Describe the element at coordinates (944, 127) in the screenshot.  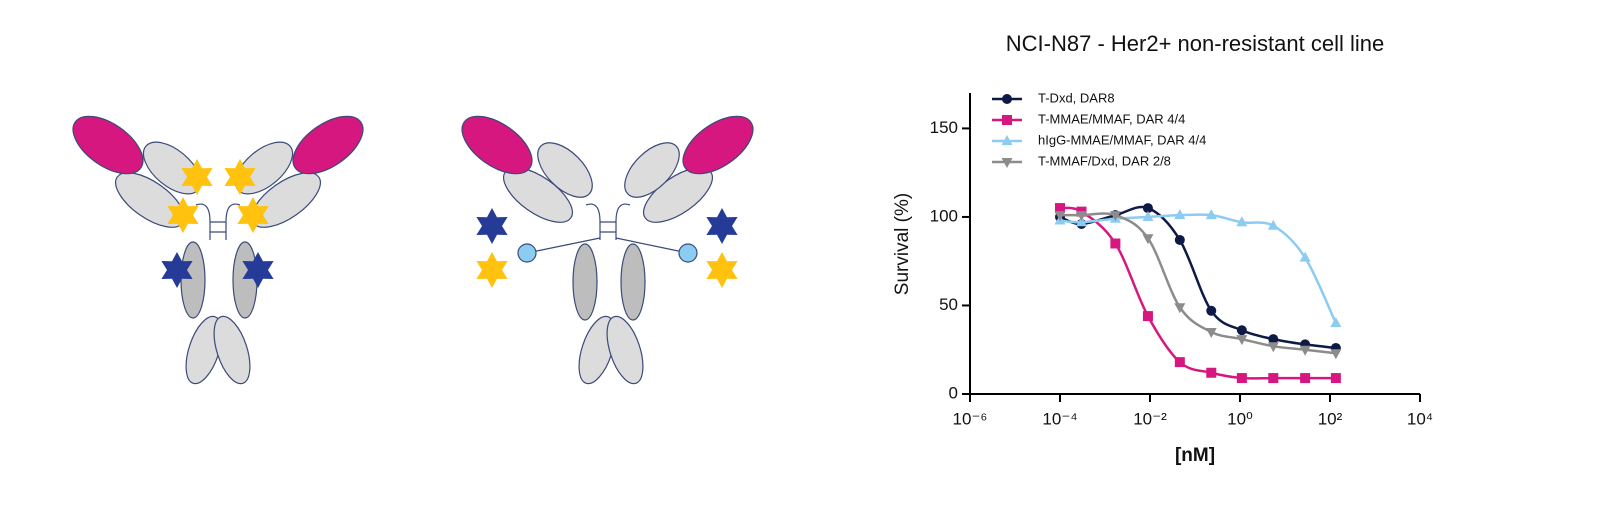
I see `y-tick-label: 150` at that location.